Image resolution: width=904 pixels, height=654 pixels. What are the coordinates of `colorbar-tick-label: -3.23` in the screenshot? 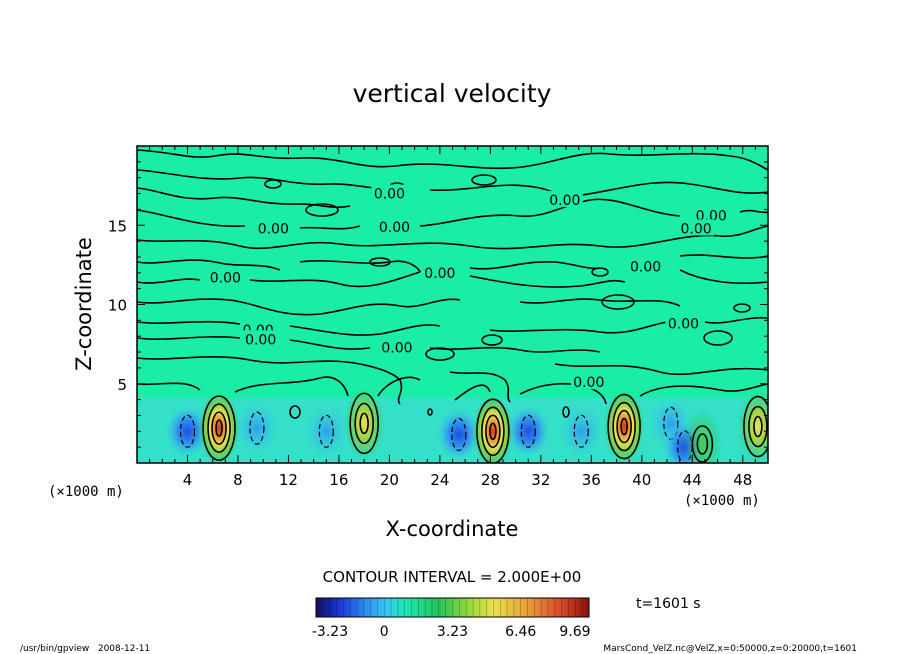 It's located at (330, 632).